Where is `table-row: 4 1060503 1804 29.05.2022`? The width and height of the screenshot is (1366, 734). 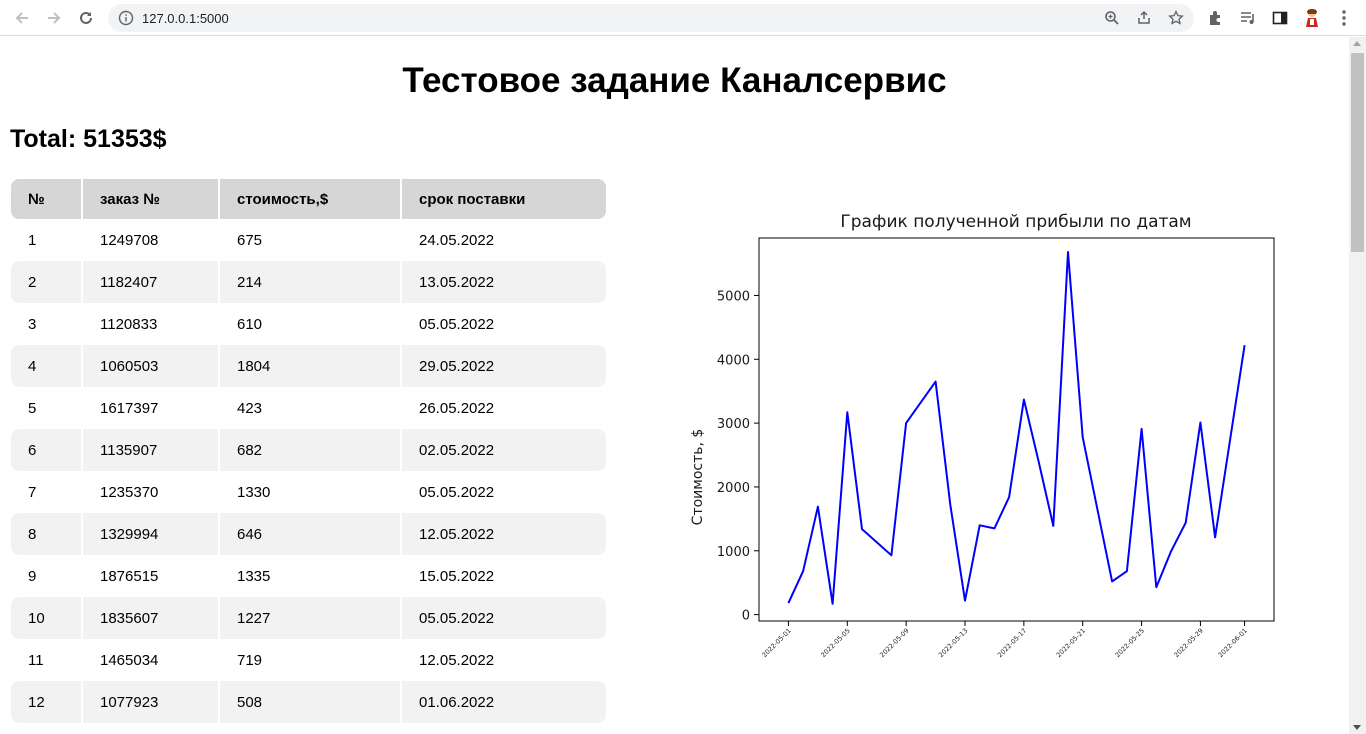
table-row: 4 1060503 1804 29.05.2022 is located at coordinates (308, 366).